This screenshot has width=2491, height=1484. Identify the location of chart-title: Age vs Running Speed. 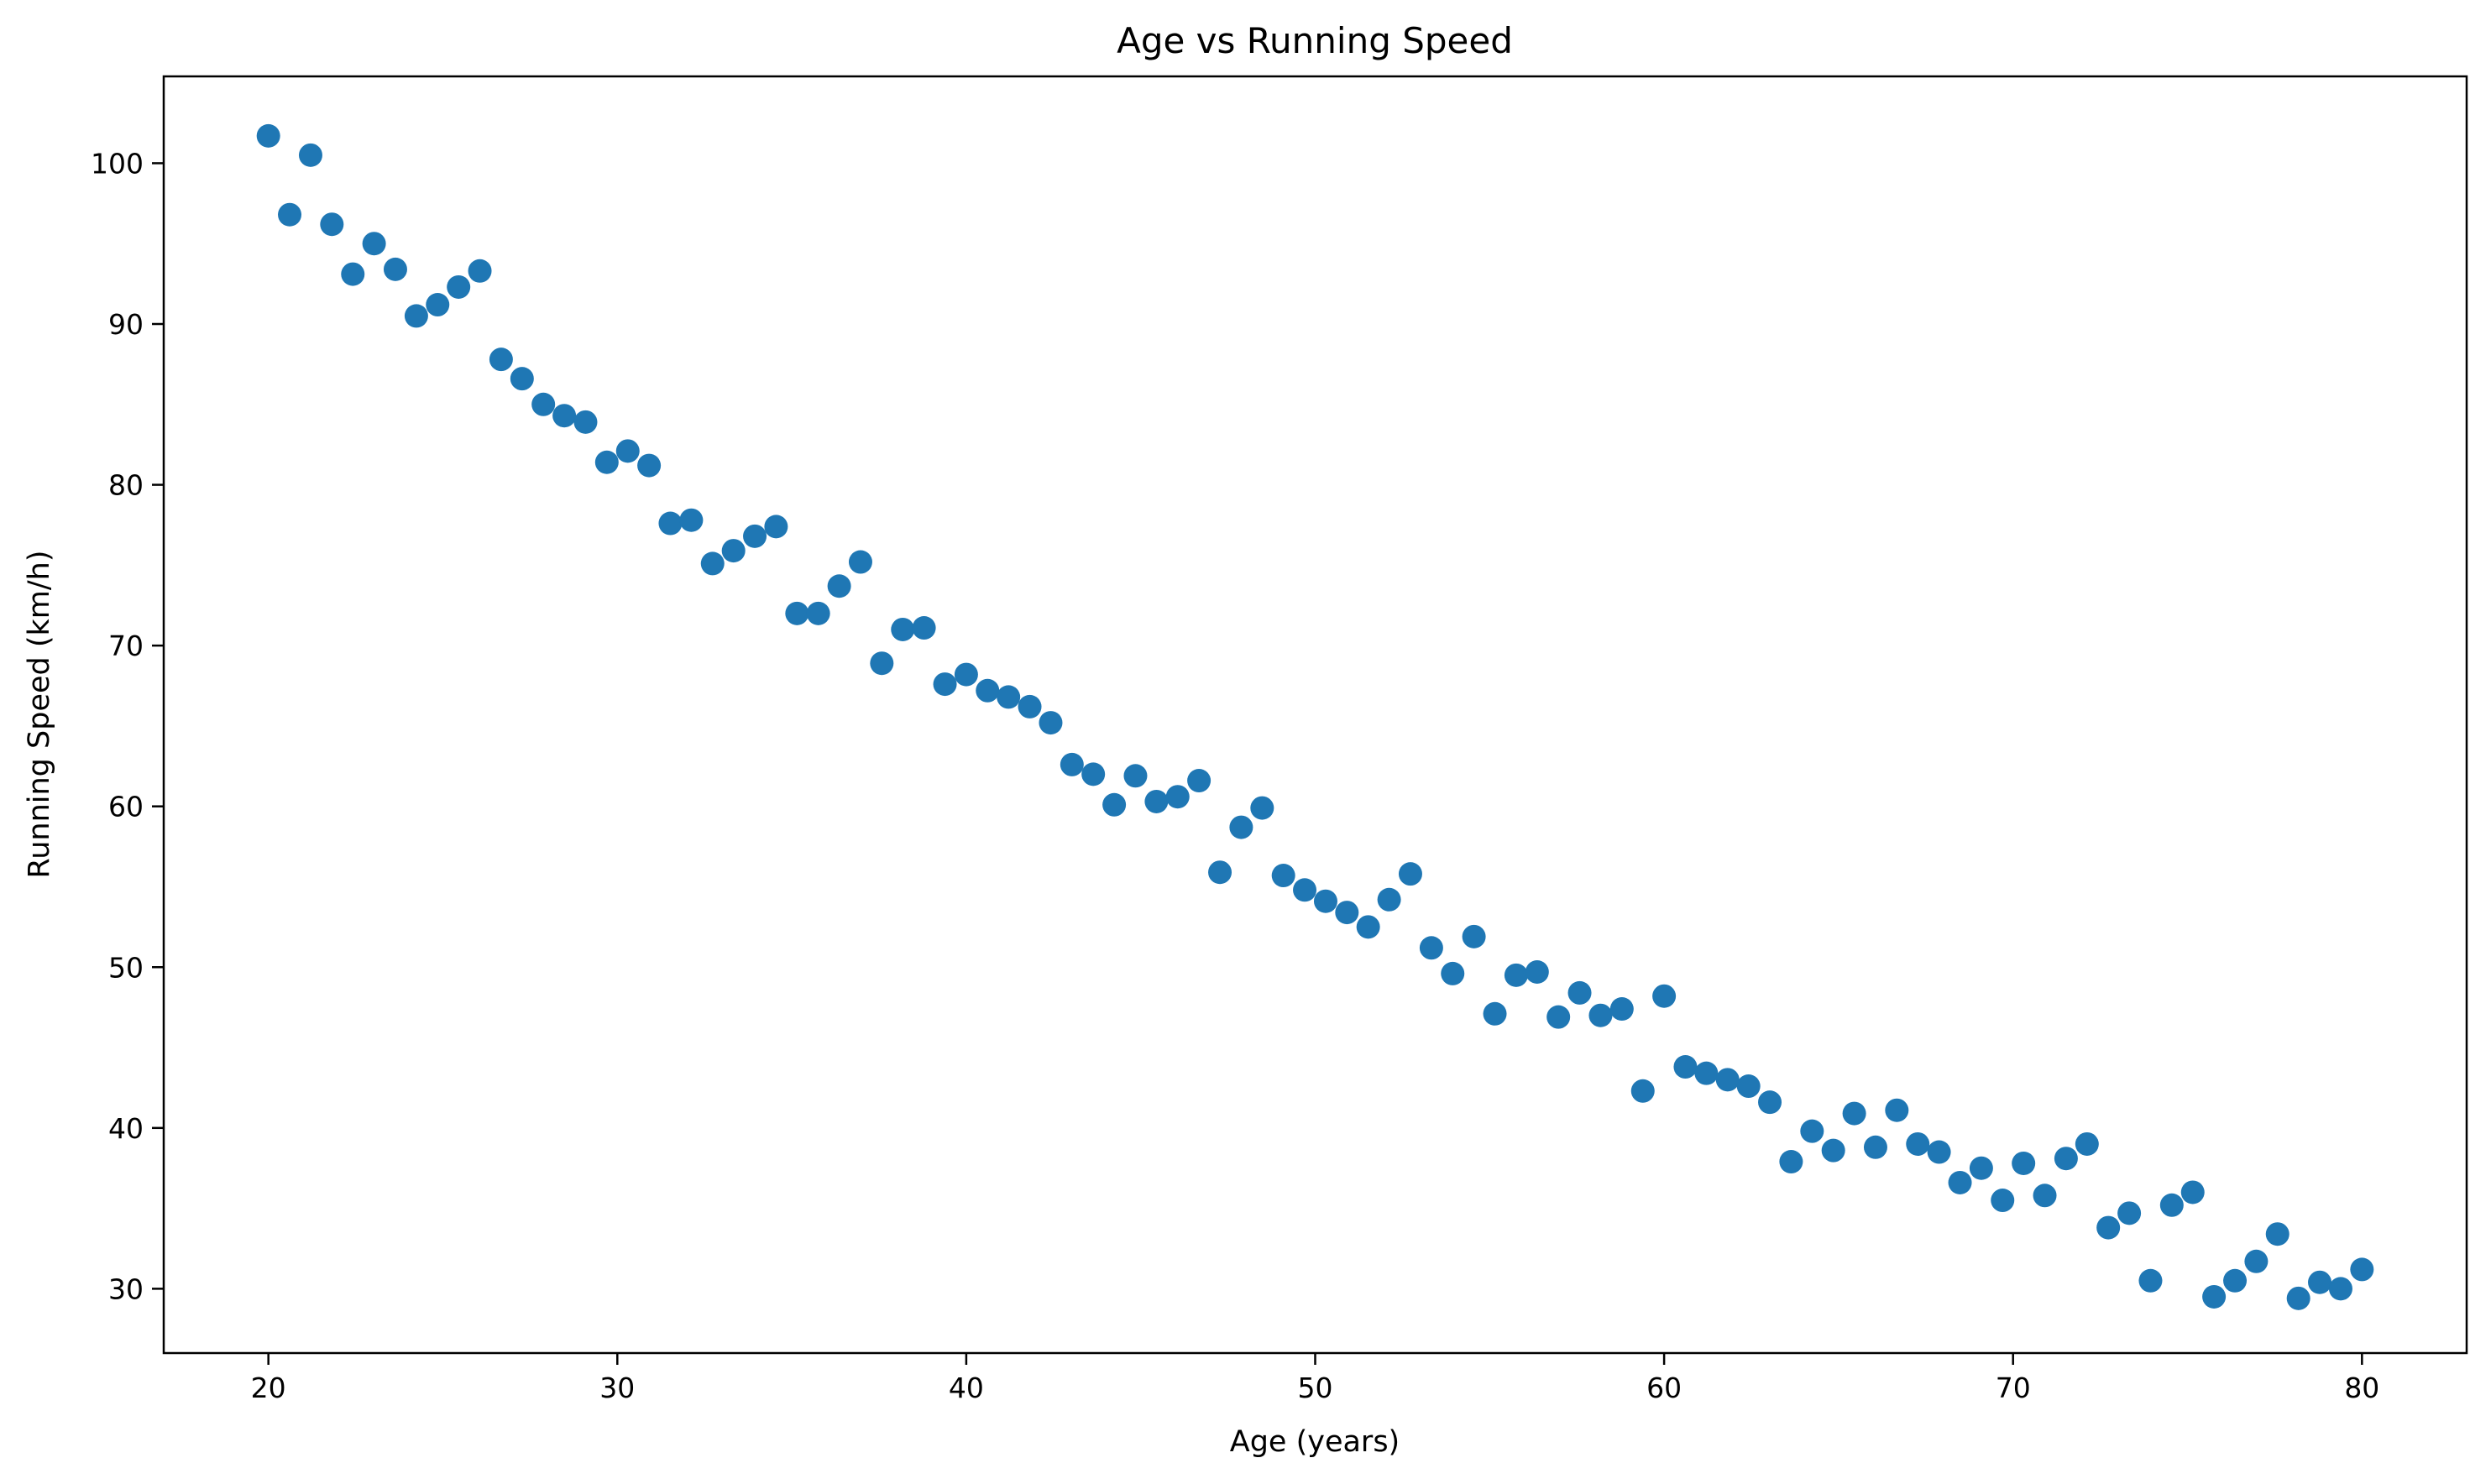
(1315, 40).